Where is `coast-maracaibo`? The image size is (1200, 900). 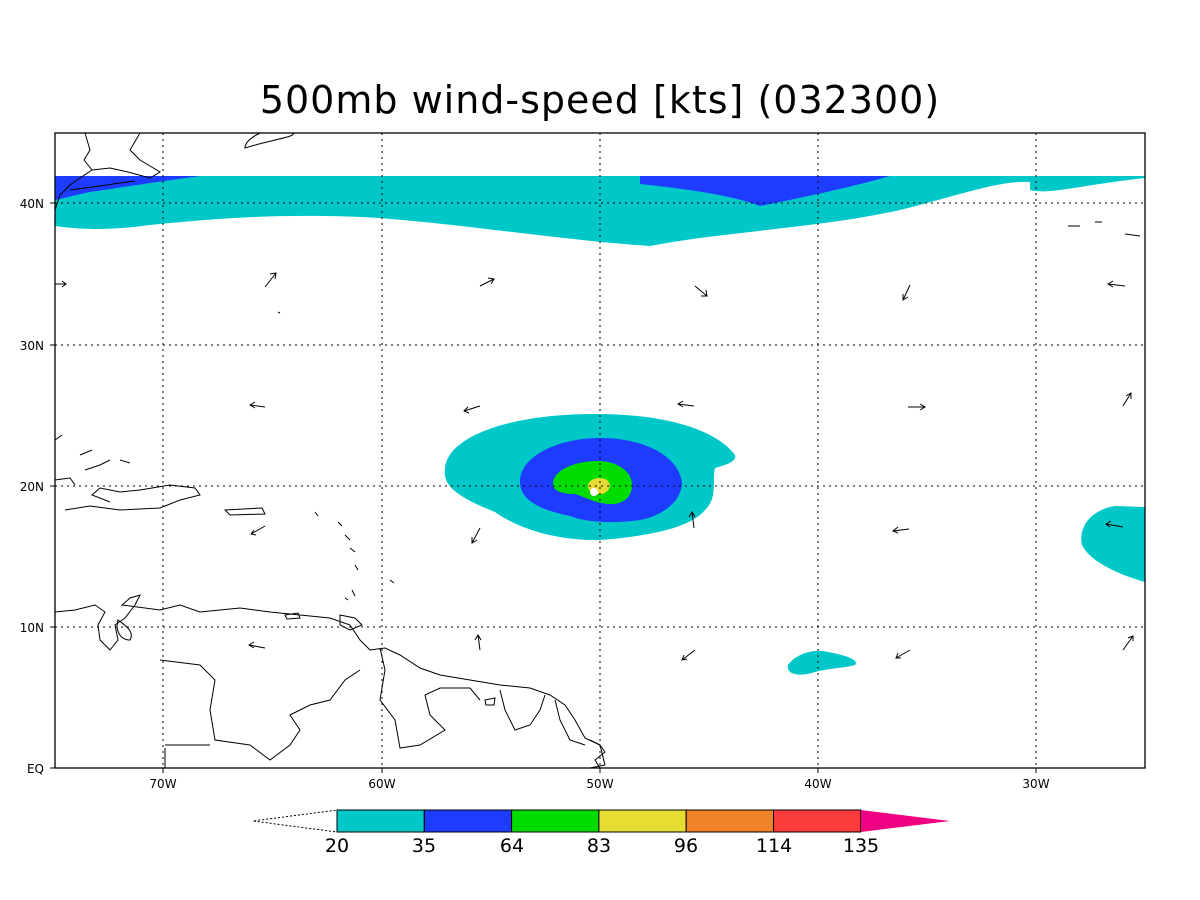 coast-maracaibo is located at coordinates (124, 630).